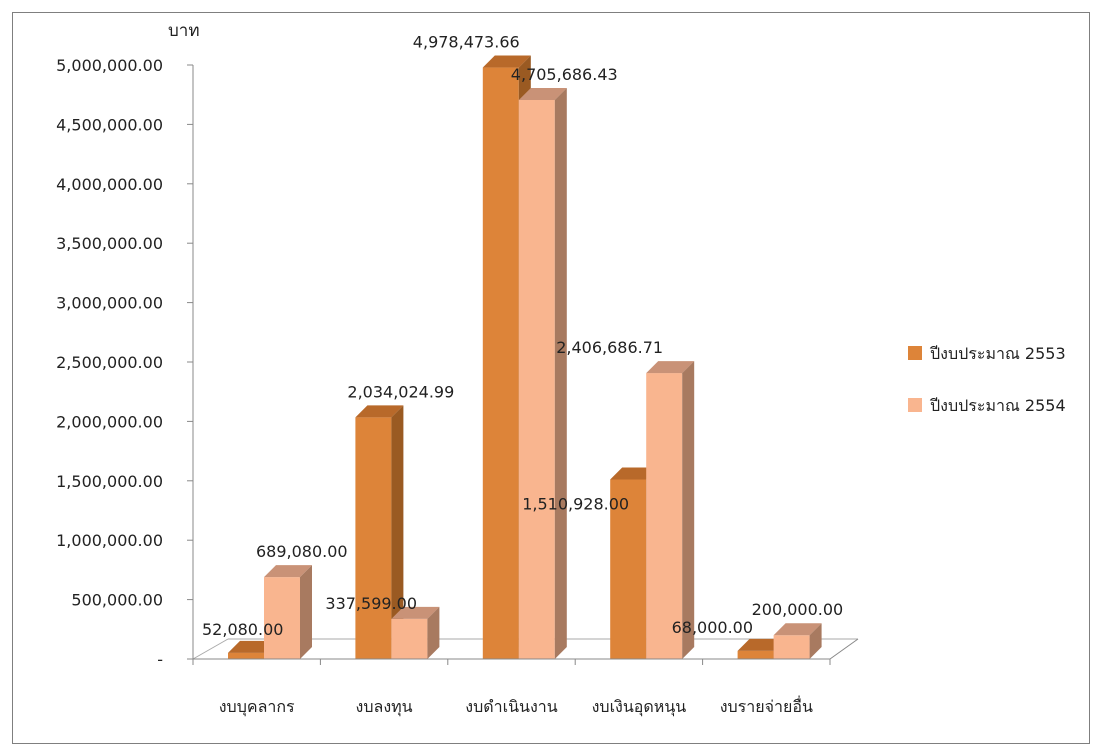  I want to click on floor-right-edge, so click(844, 649).